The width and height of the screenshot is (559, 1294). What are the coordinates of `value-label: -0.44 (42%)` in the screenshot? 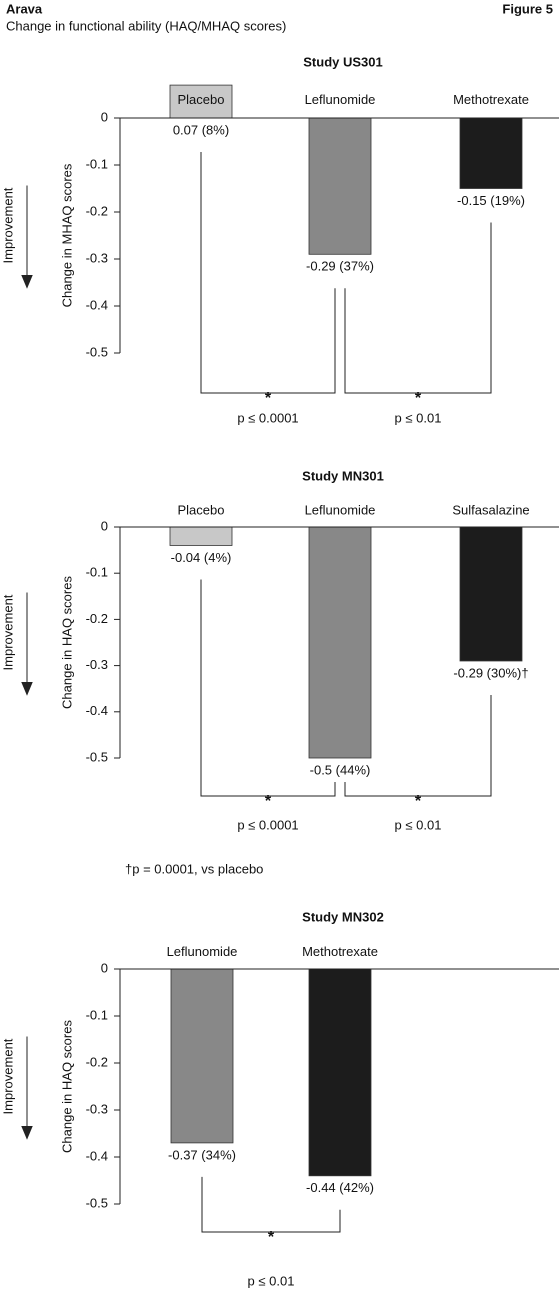 It's located at (340, 1187).